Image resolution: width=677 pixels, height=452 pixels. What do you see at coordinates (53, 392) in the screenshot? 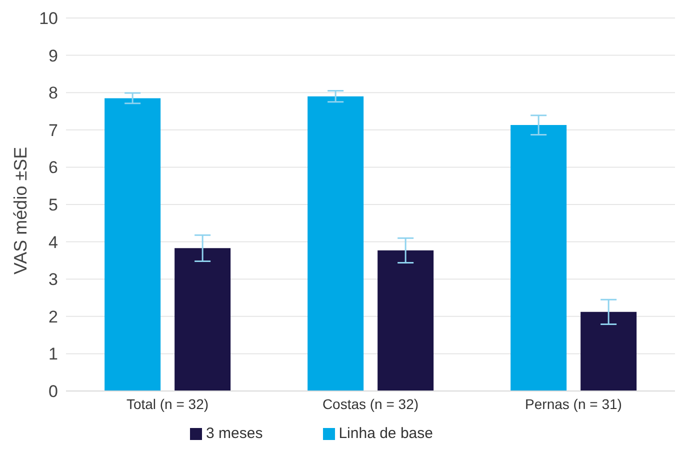
I see `y-tick-label: 0` at bounding box center [53, 392].